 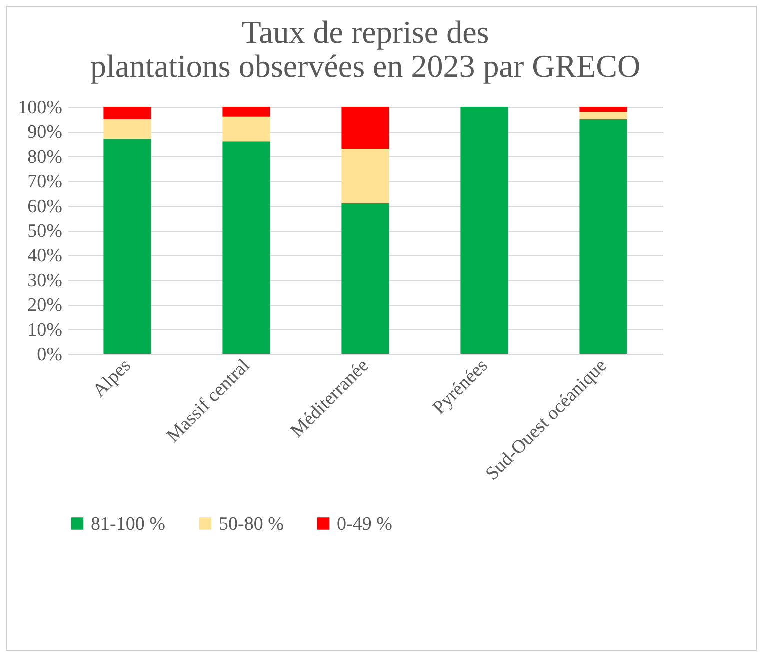 I want to click on y-tick-label: 90%, so click(x=45, y=133).